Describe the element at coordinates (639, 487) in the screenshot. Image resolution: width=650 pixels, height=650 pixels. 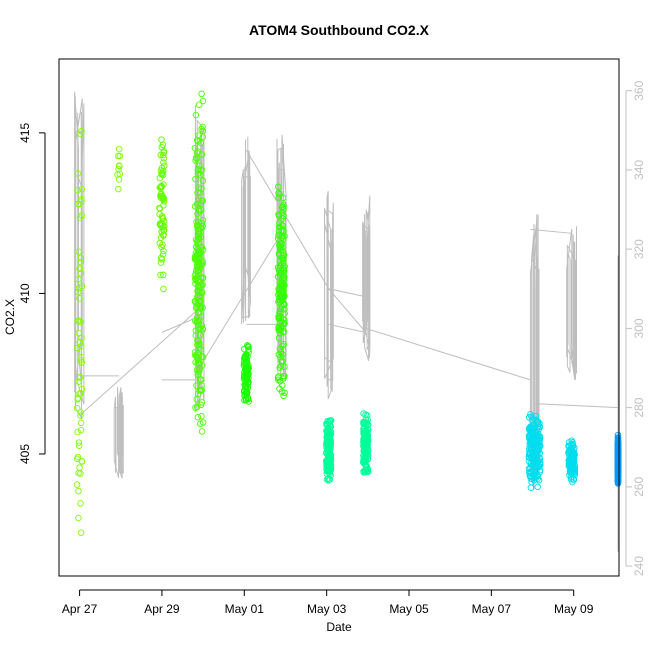
I see `y2-tick-label-1: 260` at that location.